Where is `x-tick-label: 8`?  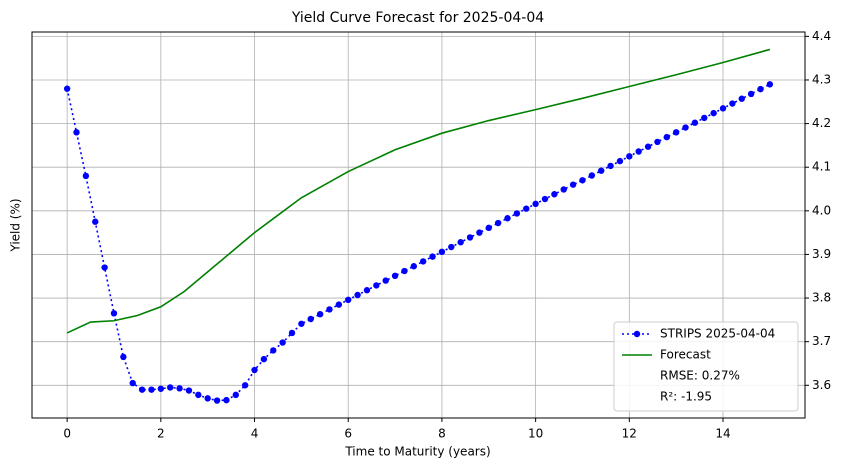
x-tick-label: 8 is located at coordinates (442, 434).